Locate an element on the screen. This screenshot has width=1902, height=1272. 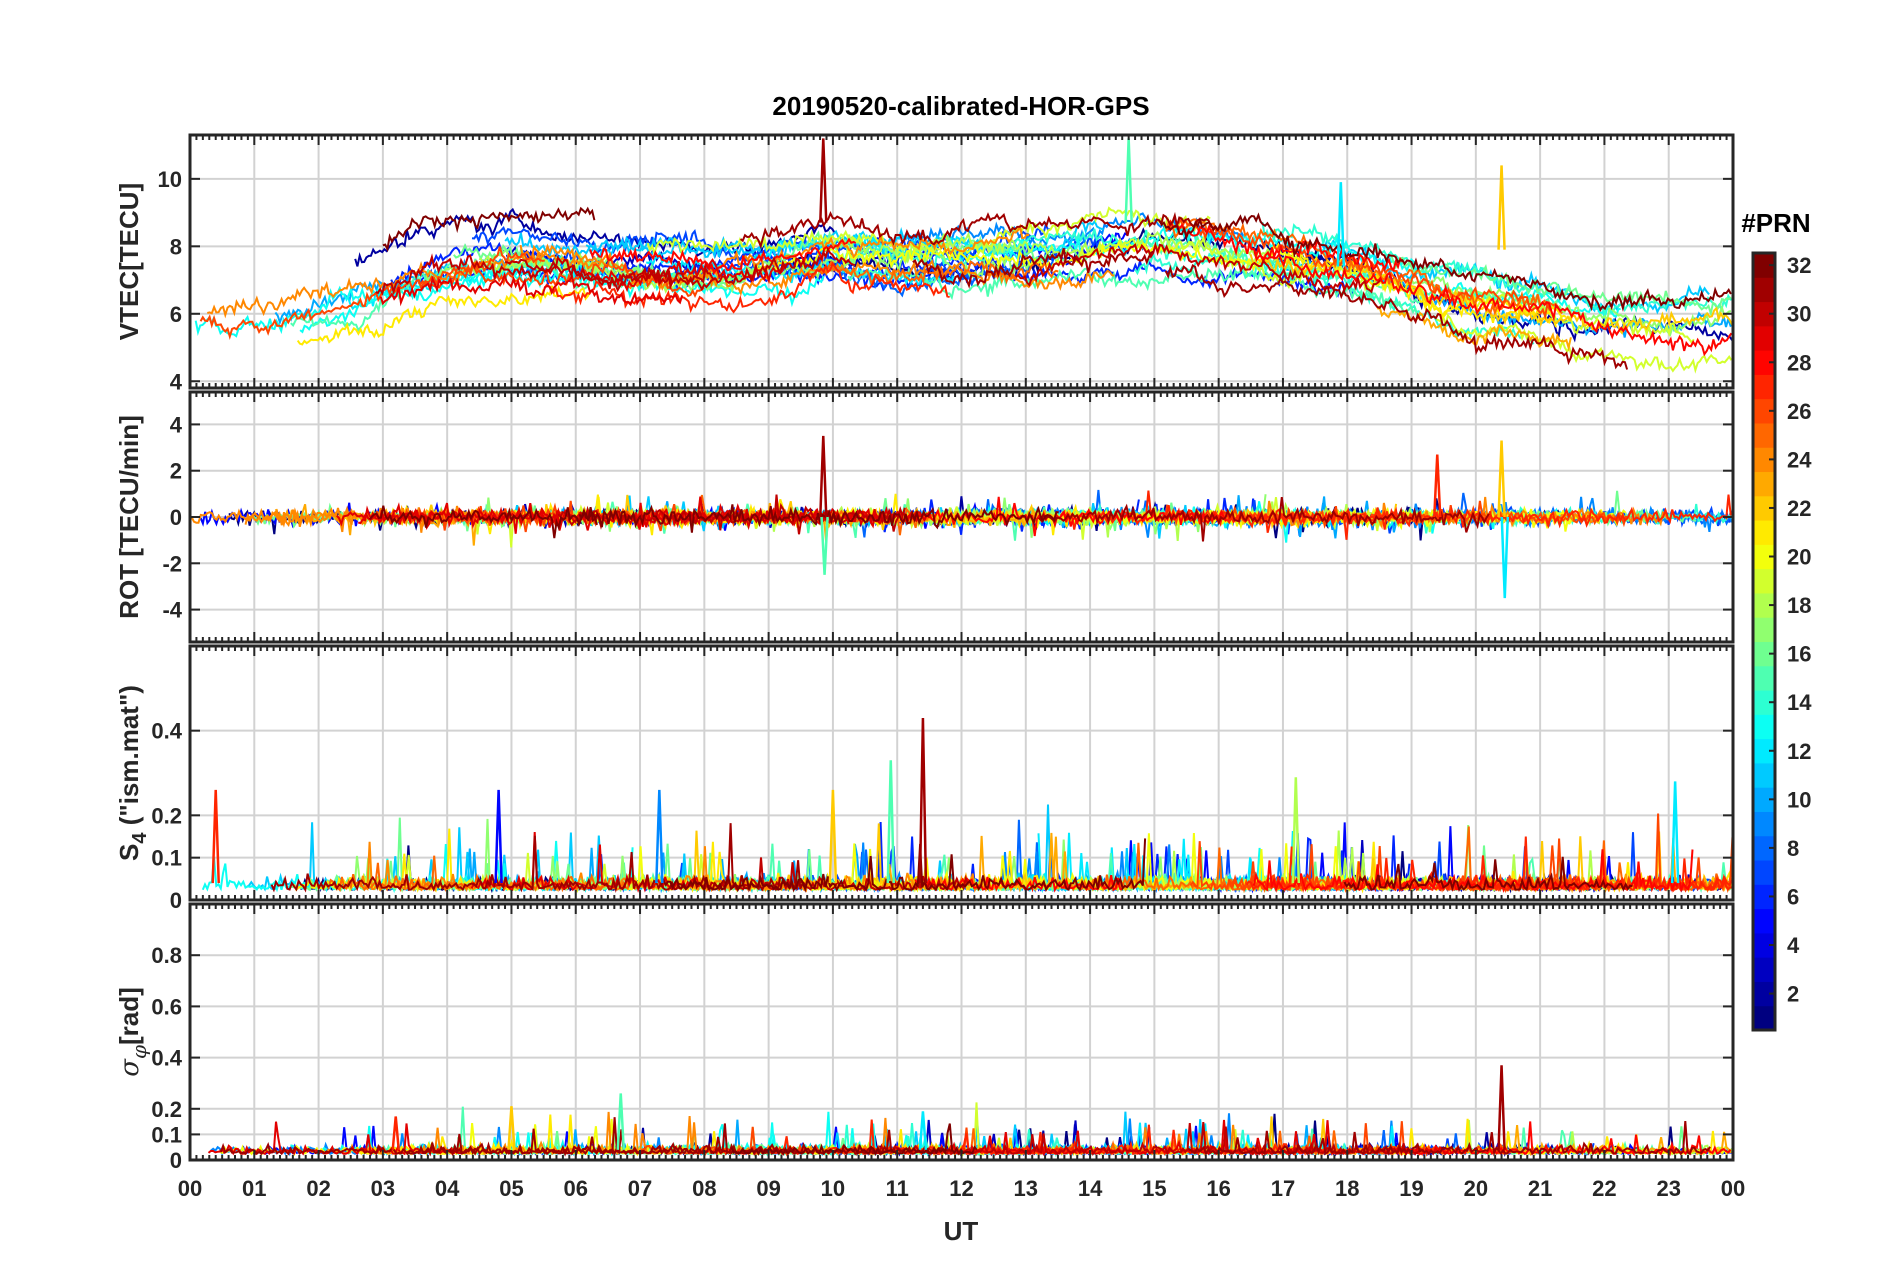
colorbar-tick-label: 6 is located at coordinates (1793, 896).